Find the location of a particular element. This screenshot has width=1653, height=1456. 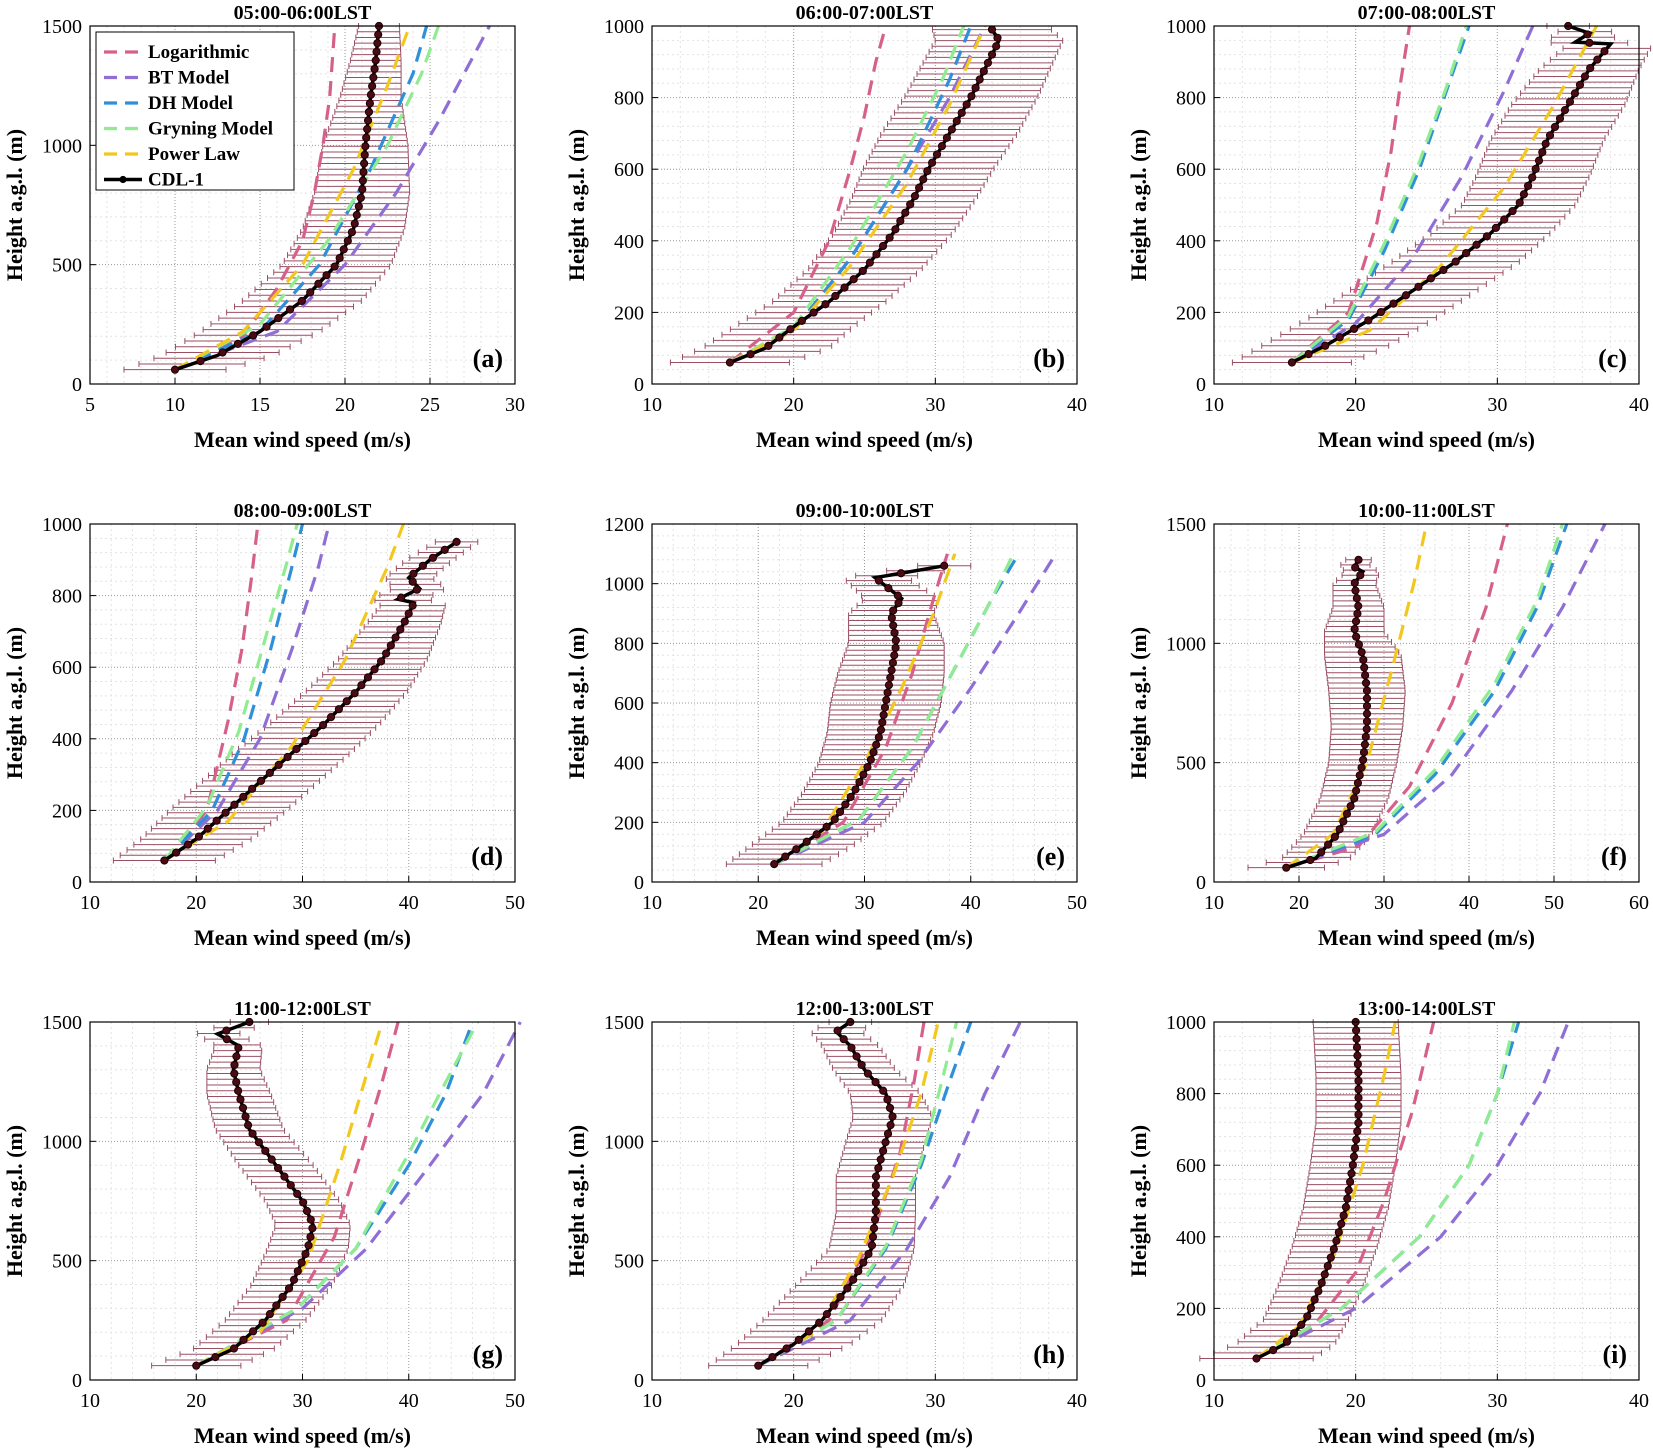

plot-frame is located at coordinates (864, 205).